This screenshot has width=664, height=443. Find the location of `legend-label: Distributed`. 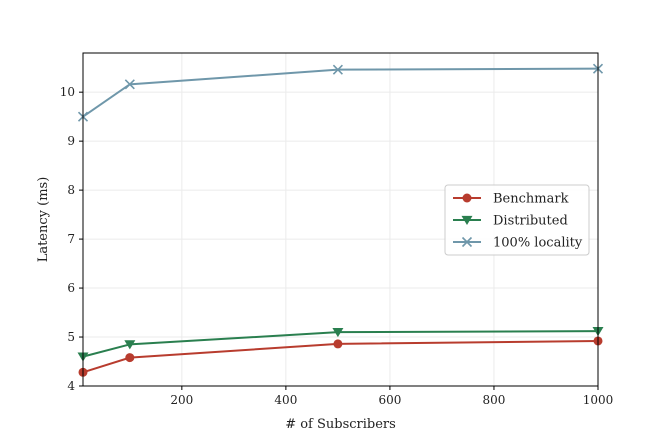

legend-label: Distributed is located at coordinates (530, 221).